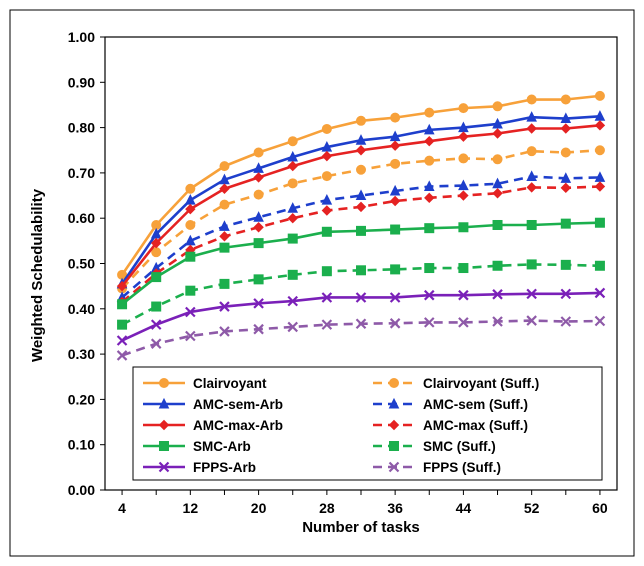  Describe the element at coordinates (600, 508) in the screenshot. I see `x-tick-label: 60` at that location.